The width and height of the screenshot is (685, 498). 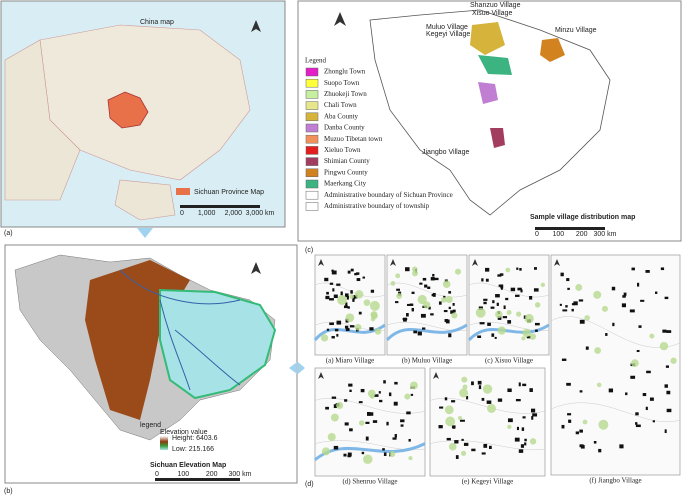 I want to click on panel-label: (a), so click(x=8, y=233).